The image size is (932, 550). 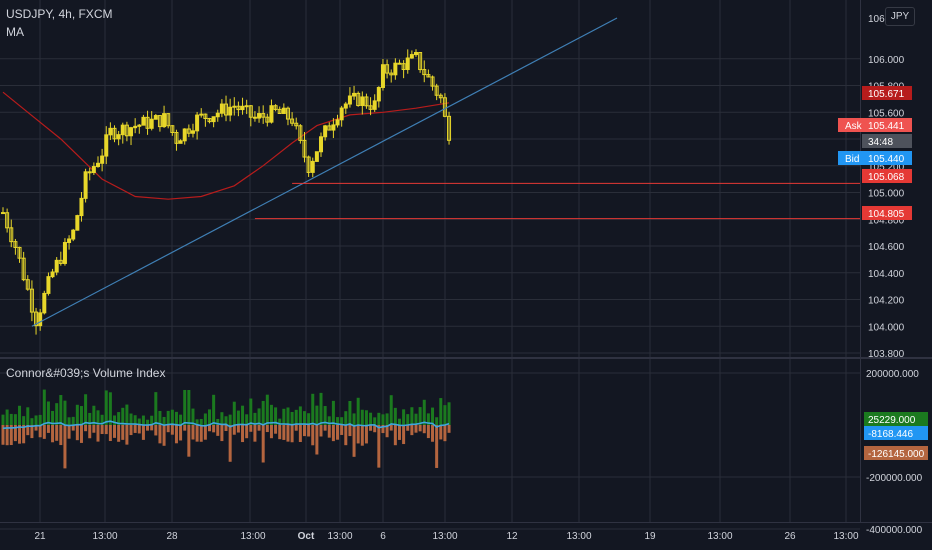 I want to click on ma-legend: MA, so click(x=15, y=32).